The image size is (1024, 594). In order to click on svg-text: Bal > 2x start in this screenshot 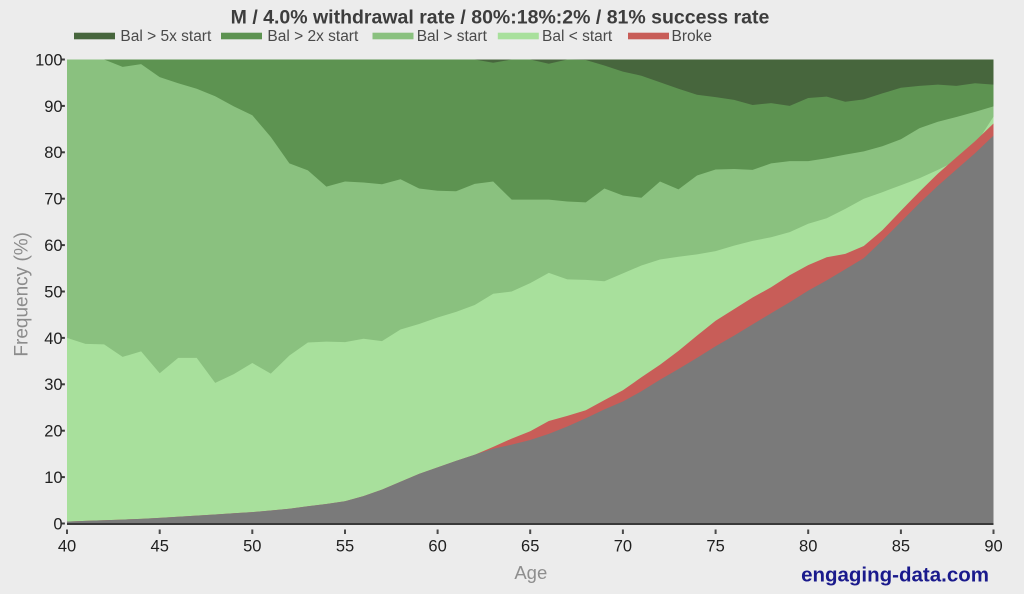, I will do `click(313, 36)`.